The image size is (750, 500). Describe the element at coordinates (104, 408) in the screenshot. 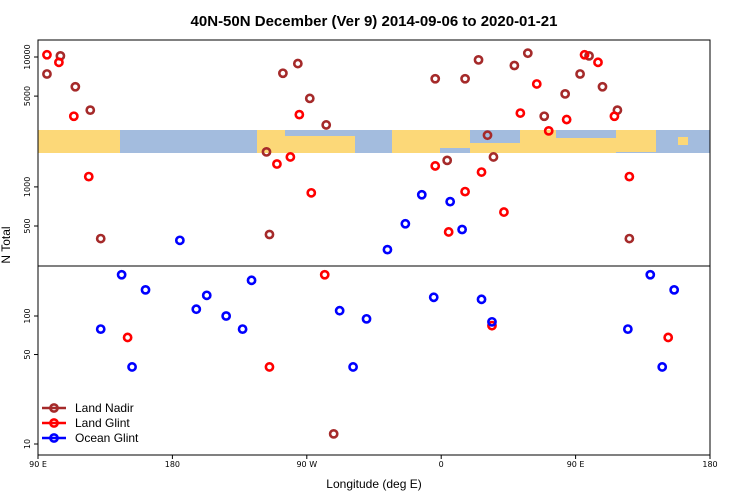

I see `legend-label: Land Nadir` at that location.